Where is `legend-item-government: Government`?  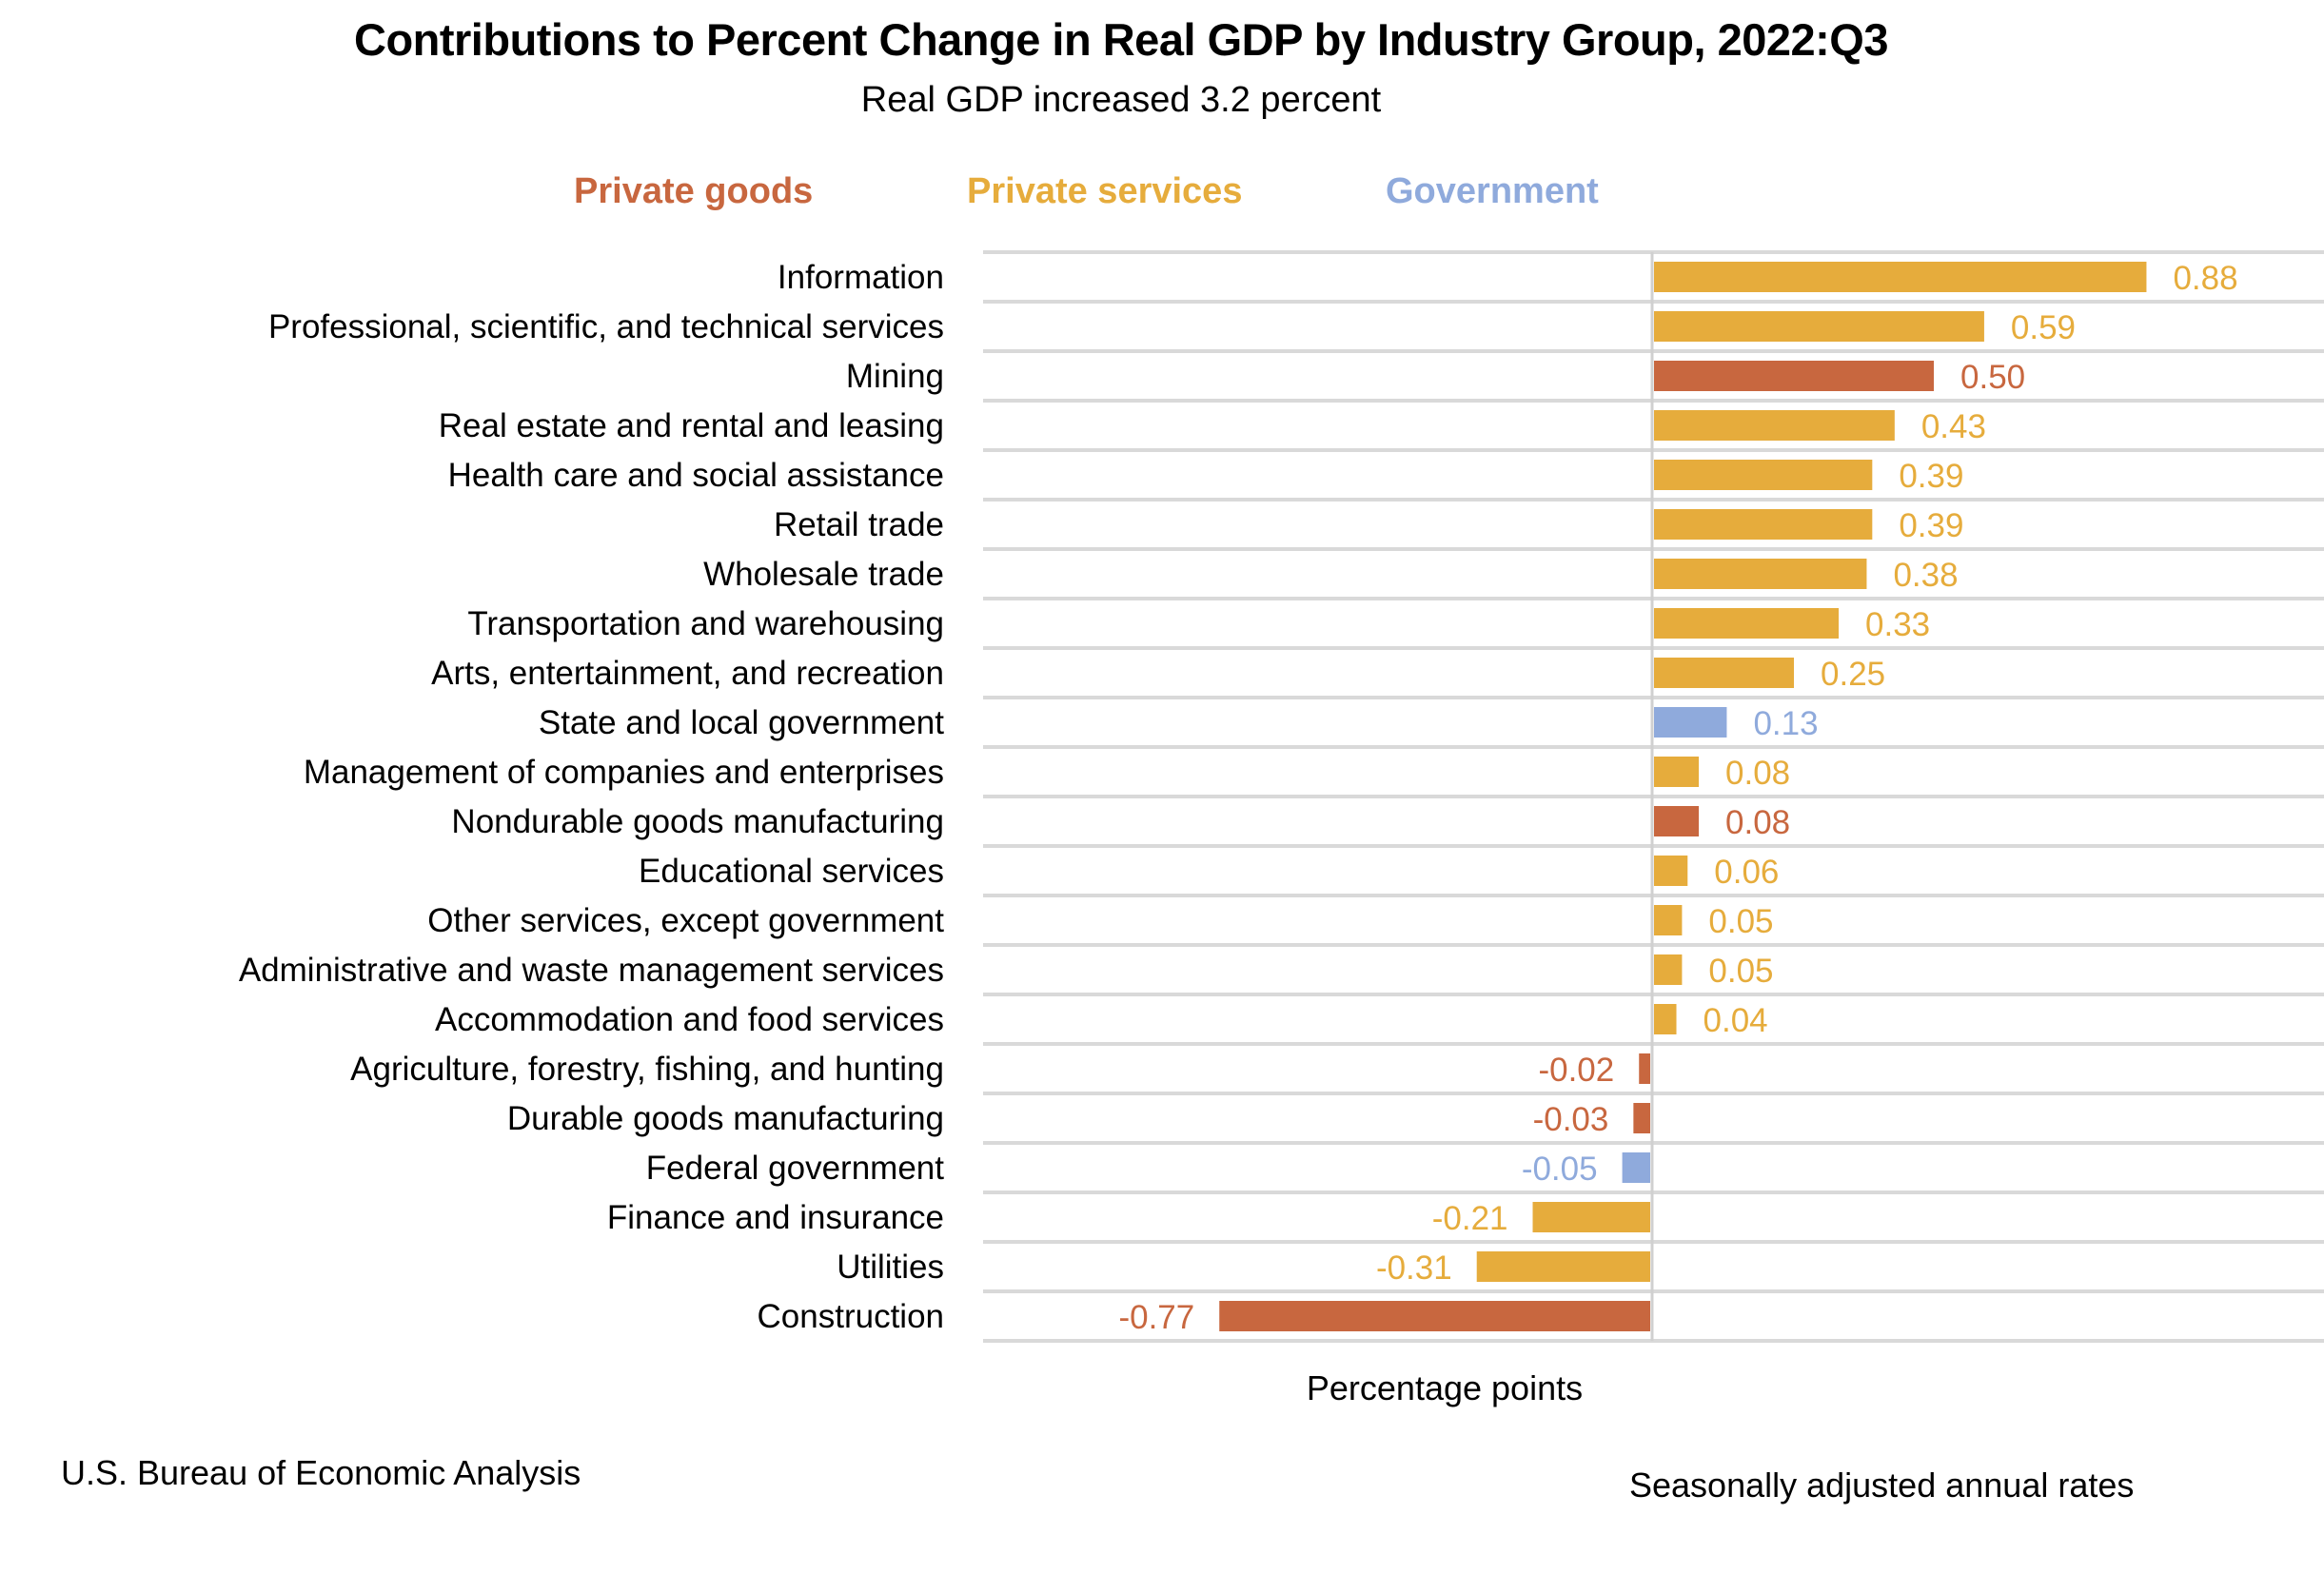
legend-item-government: Government is located at coordinates (1493, 192).